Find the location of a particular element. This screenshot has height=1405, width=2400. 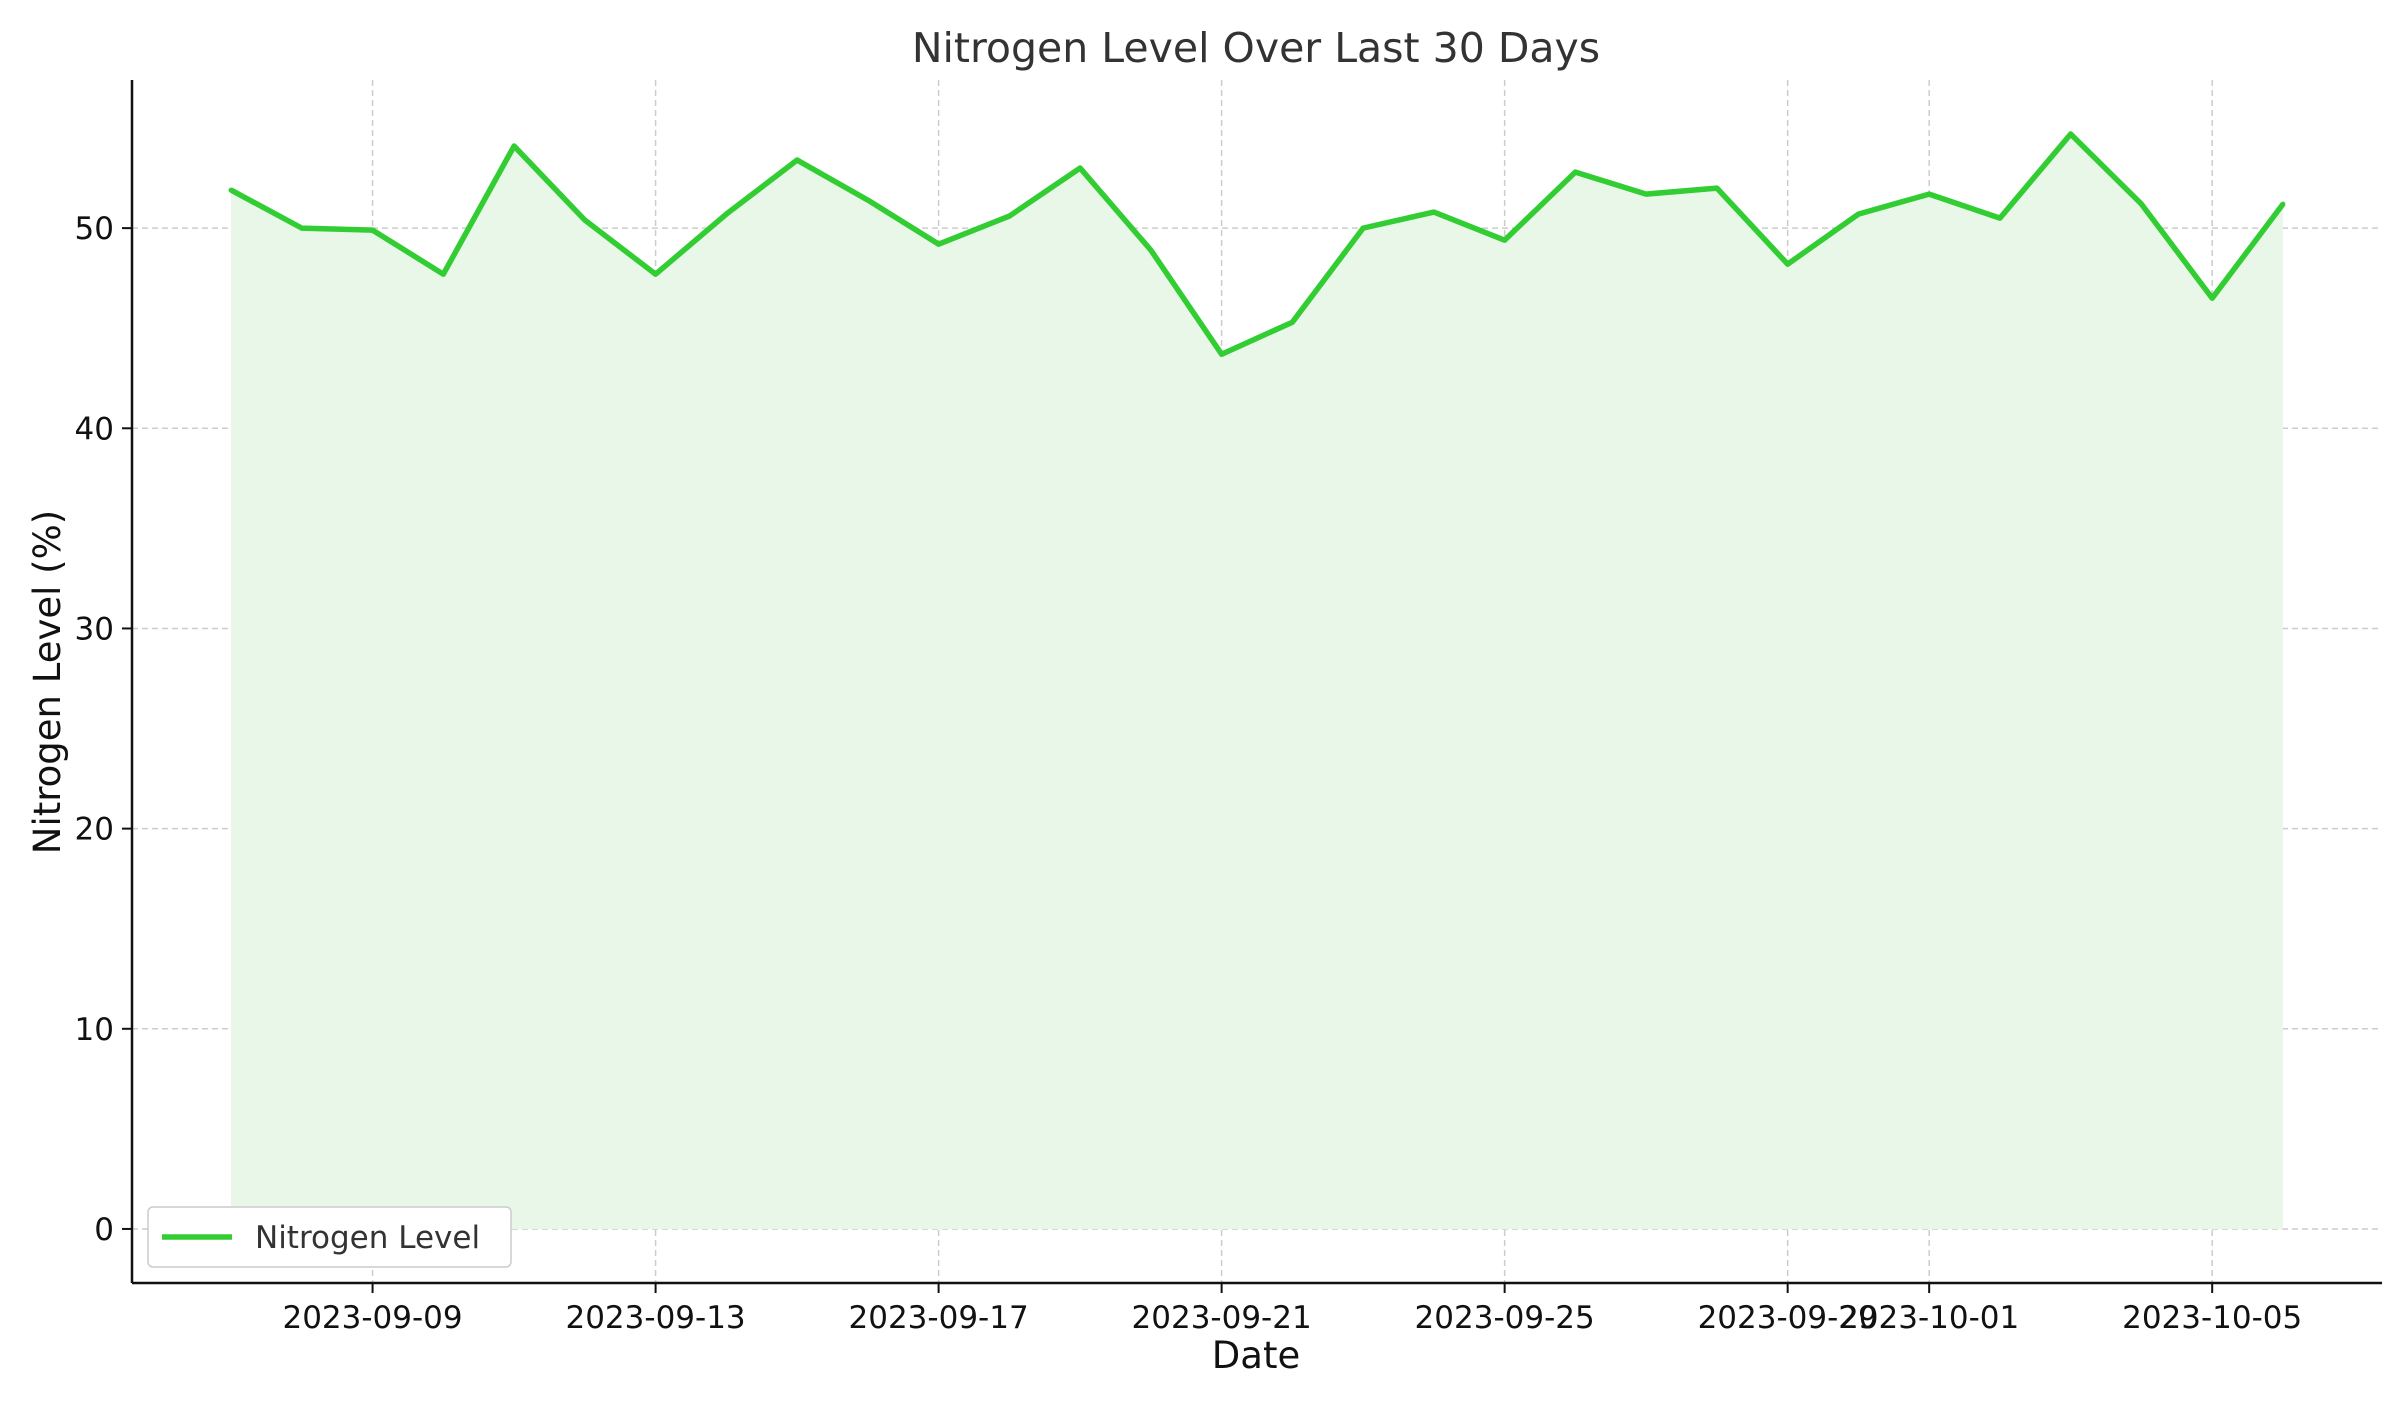

y-tick-label: 10 is located at coordinates (94, 1030).